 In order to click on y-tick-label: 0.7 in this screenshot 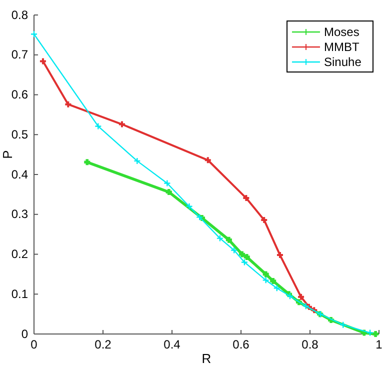, I will do `click(19, 55)`.